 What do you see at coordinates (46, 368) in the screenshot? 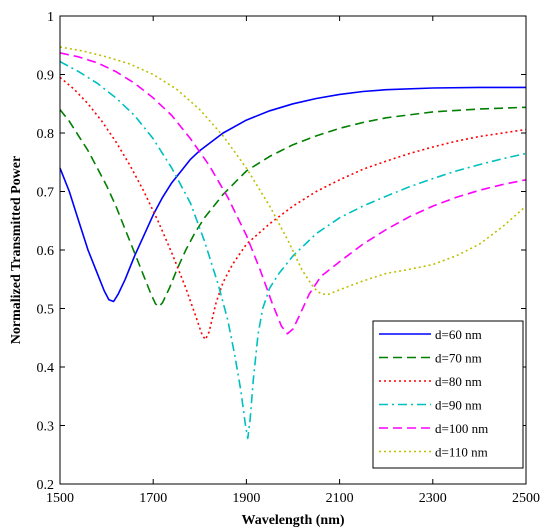
I see `y-tick-label: 0.4` at bounding box center [46, 368].